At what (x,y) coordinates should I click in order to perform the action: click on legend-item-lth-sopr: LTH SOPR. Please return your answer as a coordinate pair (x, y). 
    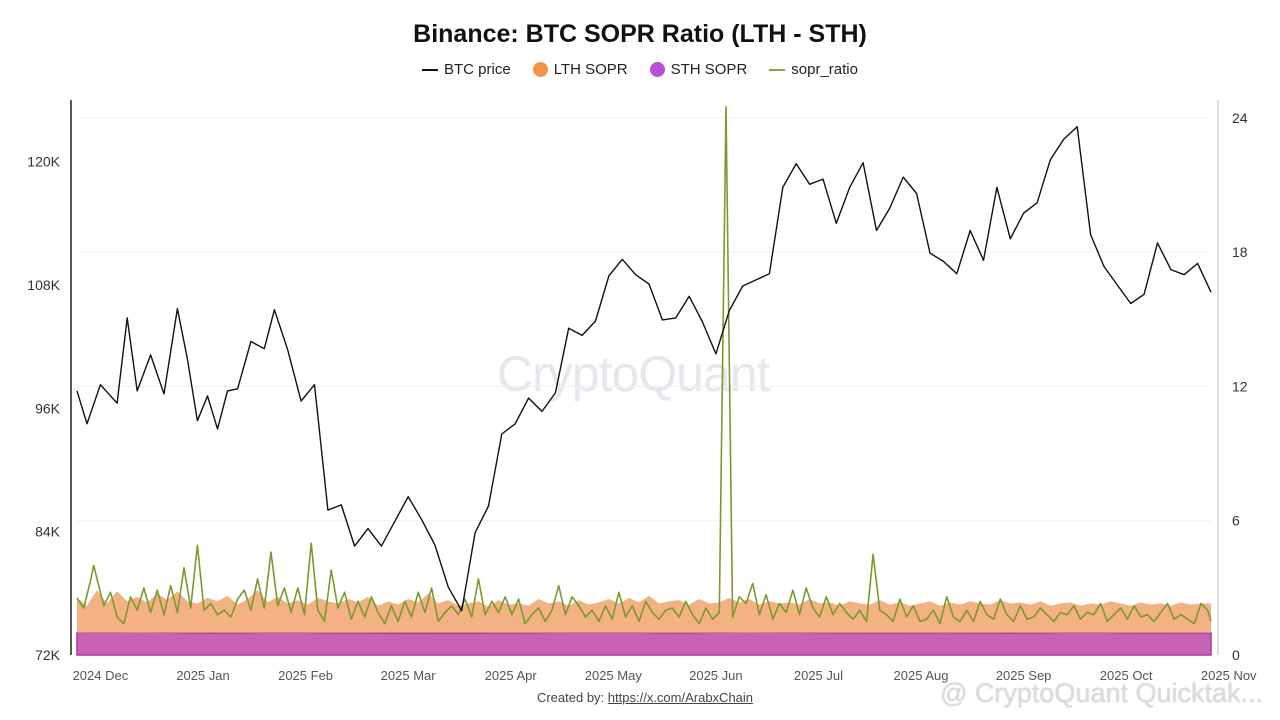
    Looking at the image, I should click on (580, 69).